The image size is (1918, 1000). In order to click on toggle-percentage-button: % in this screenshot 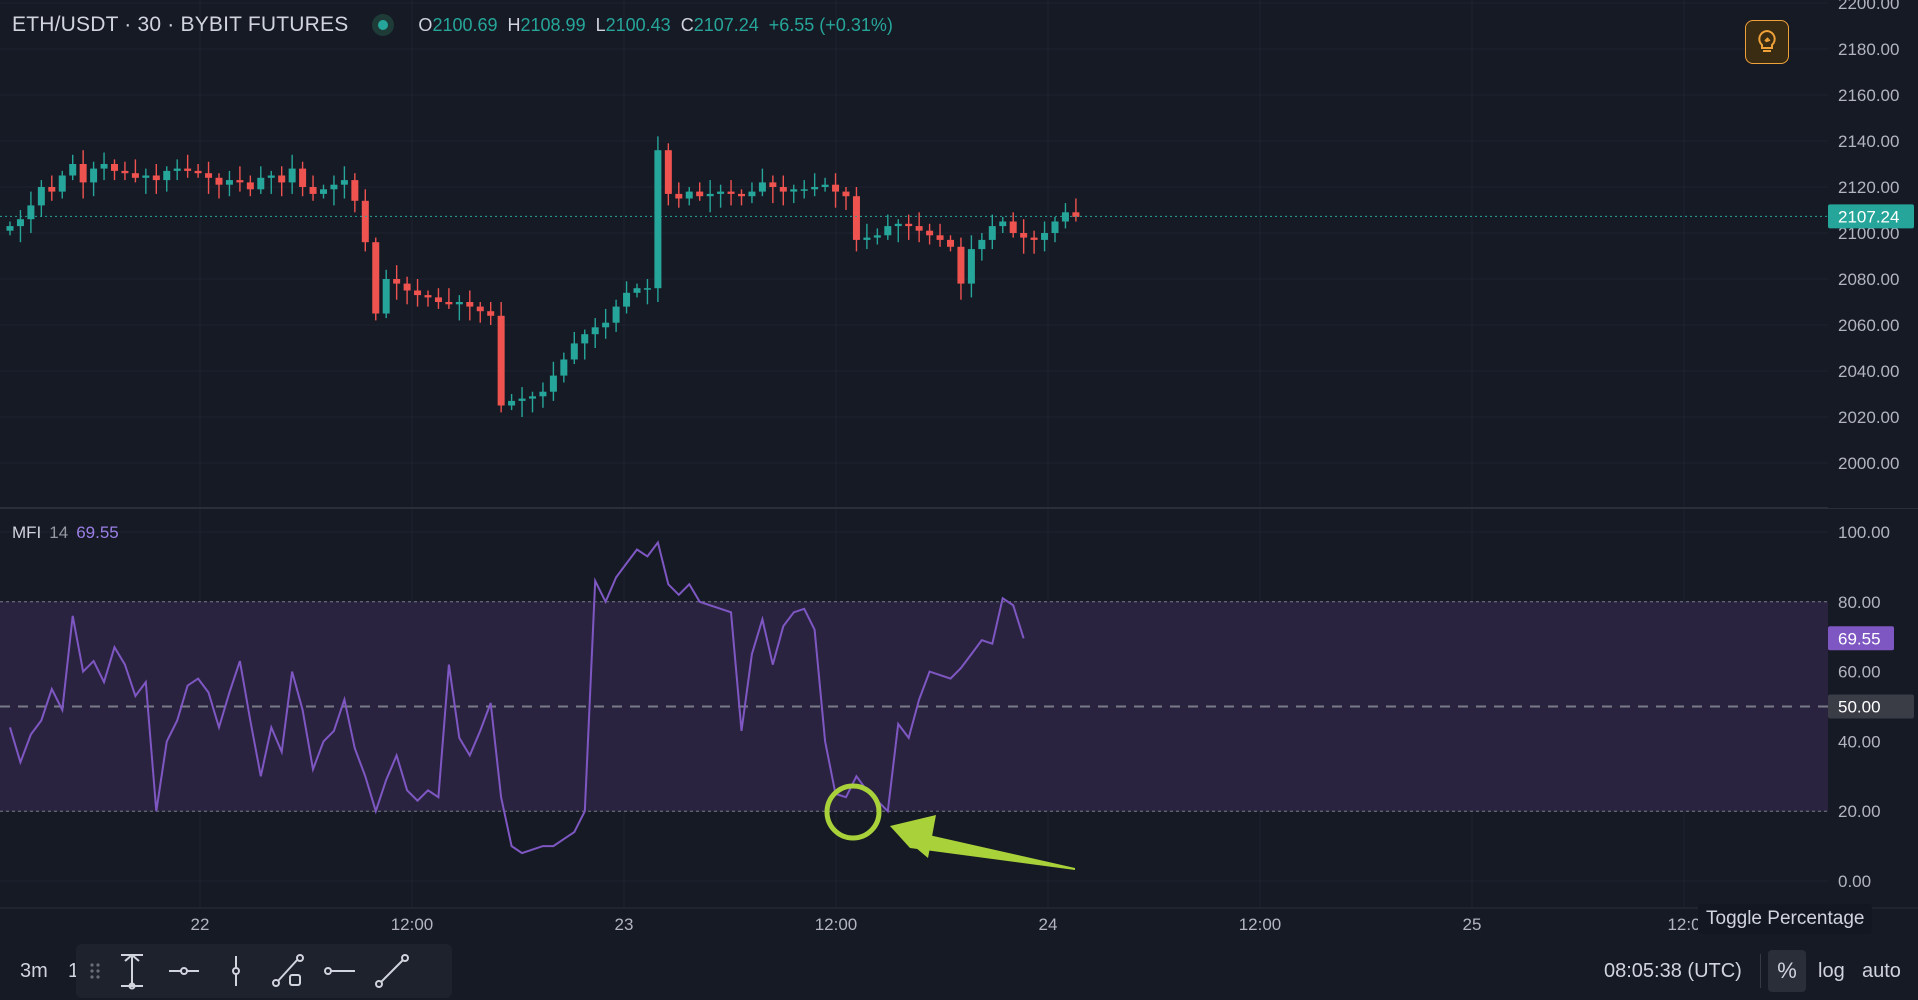, I will do `click(1787, 971)`.